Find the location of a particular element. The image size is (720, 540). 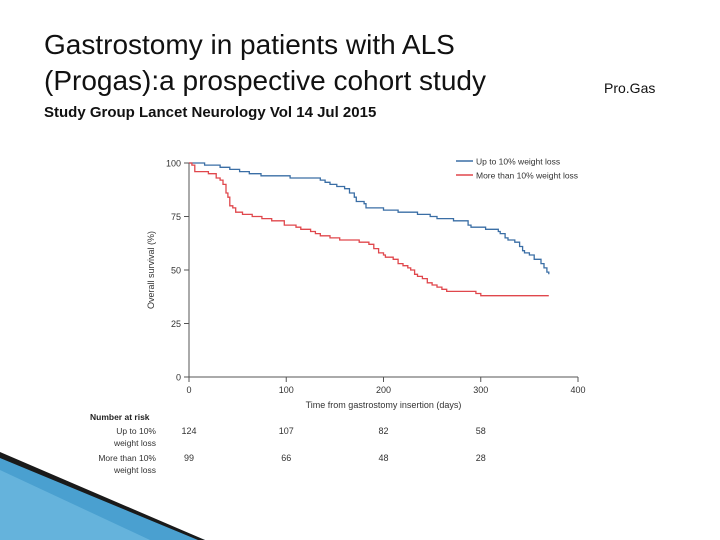

risk-count: 28 is located at coordinates (481, 458).